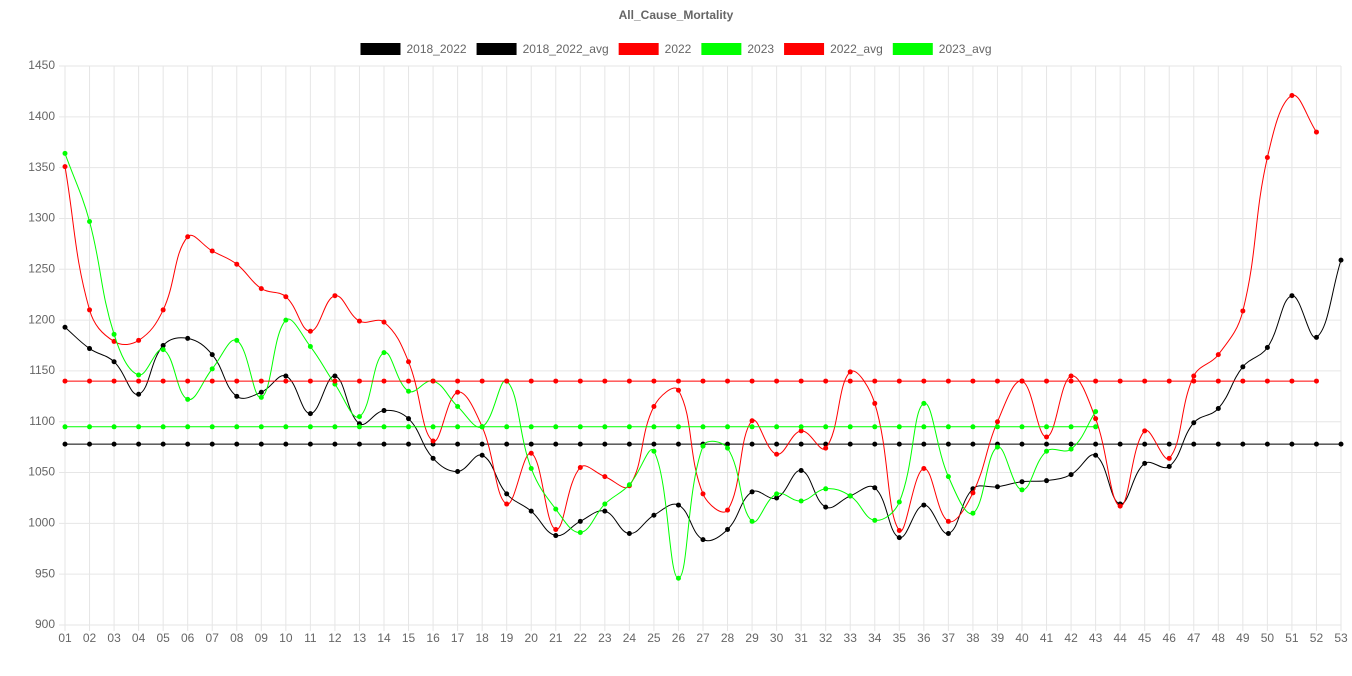  What do you see at coordinates (213, 638) in the screenshot?
I see `x-tick-label: 07` at bounding box center [213, 638].